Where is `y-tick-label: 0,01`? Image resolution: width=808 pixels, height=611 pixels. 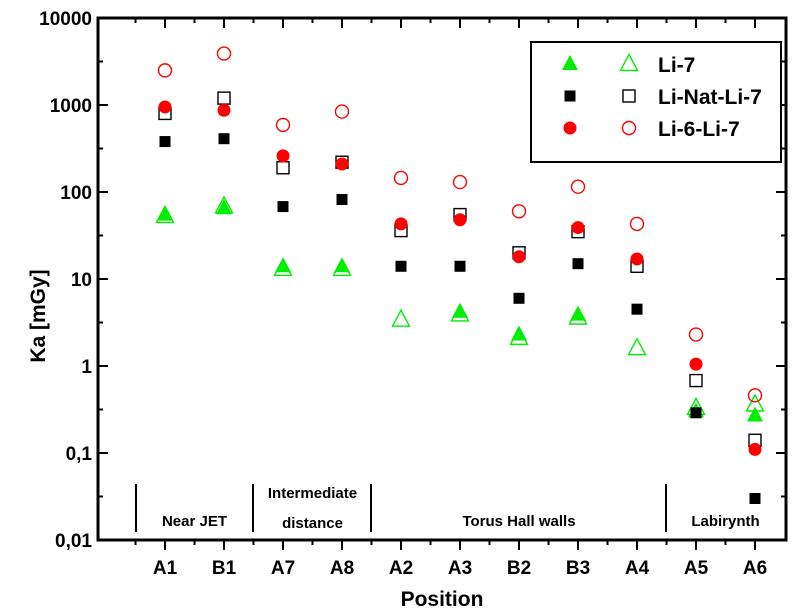 y-tick-label: 0,01 is located at coordinates (73, 541).